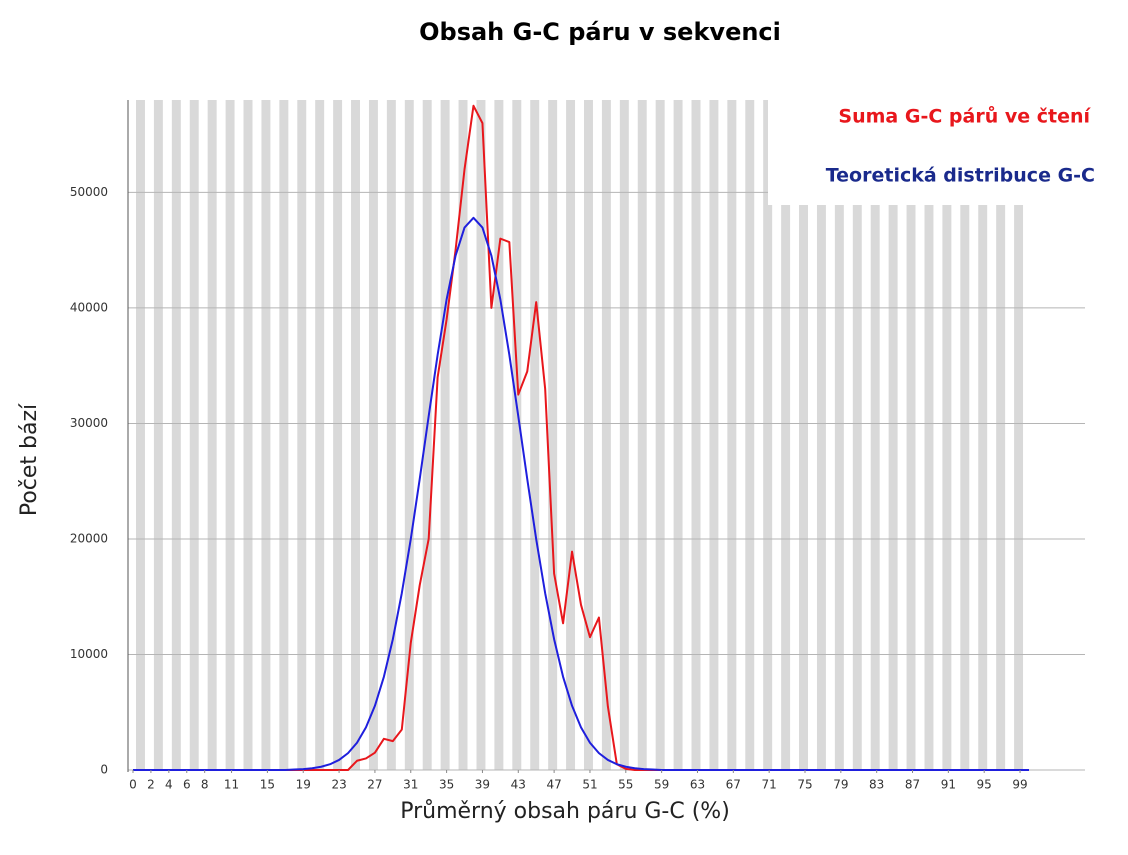 The height and width of the screenshot is (855, 1128). What do you see at coordinates (29, 459) in the screenshot?
I see `y-axis-label: Počet bází` at bounding box center [29, 459].